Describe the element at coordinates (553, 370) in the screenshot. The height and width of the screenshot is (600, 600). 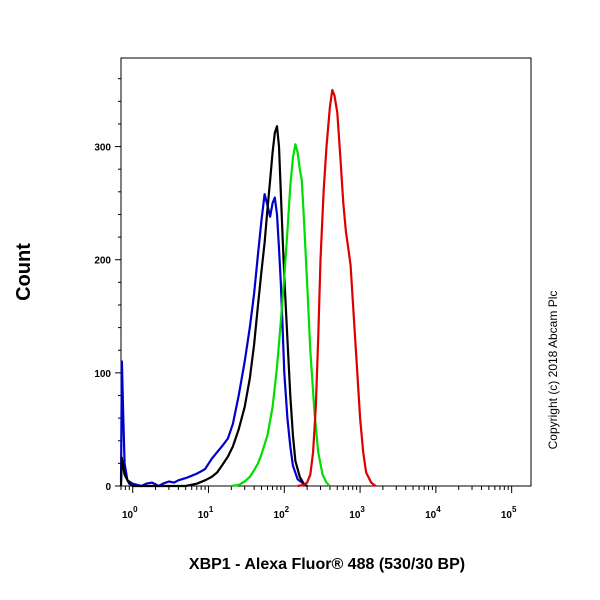
I see `copyright-notice: Copyright (c) 2018 Abcam Plc` at that location.